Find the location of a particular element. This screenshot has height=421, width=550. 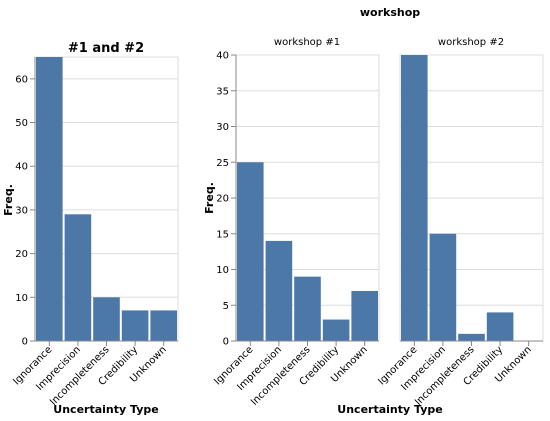

facet-header: workshop is located at coordinates (390, 12).